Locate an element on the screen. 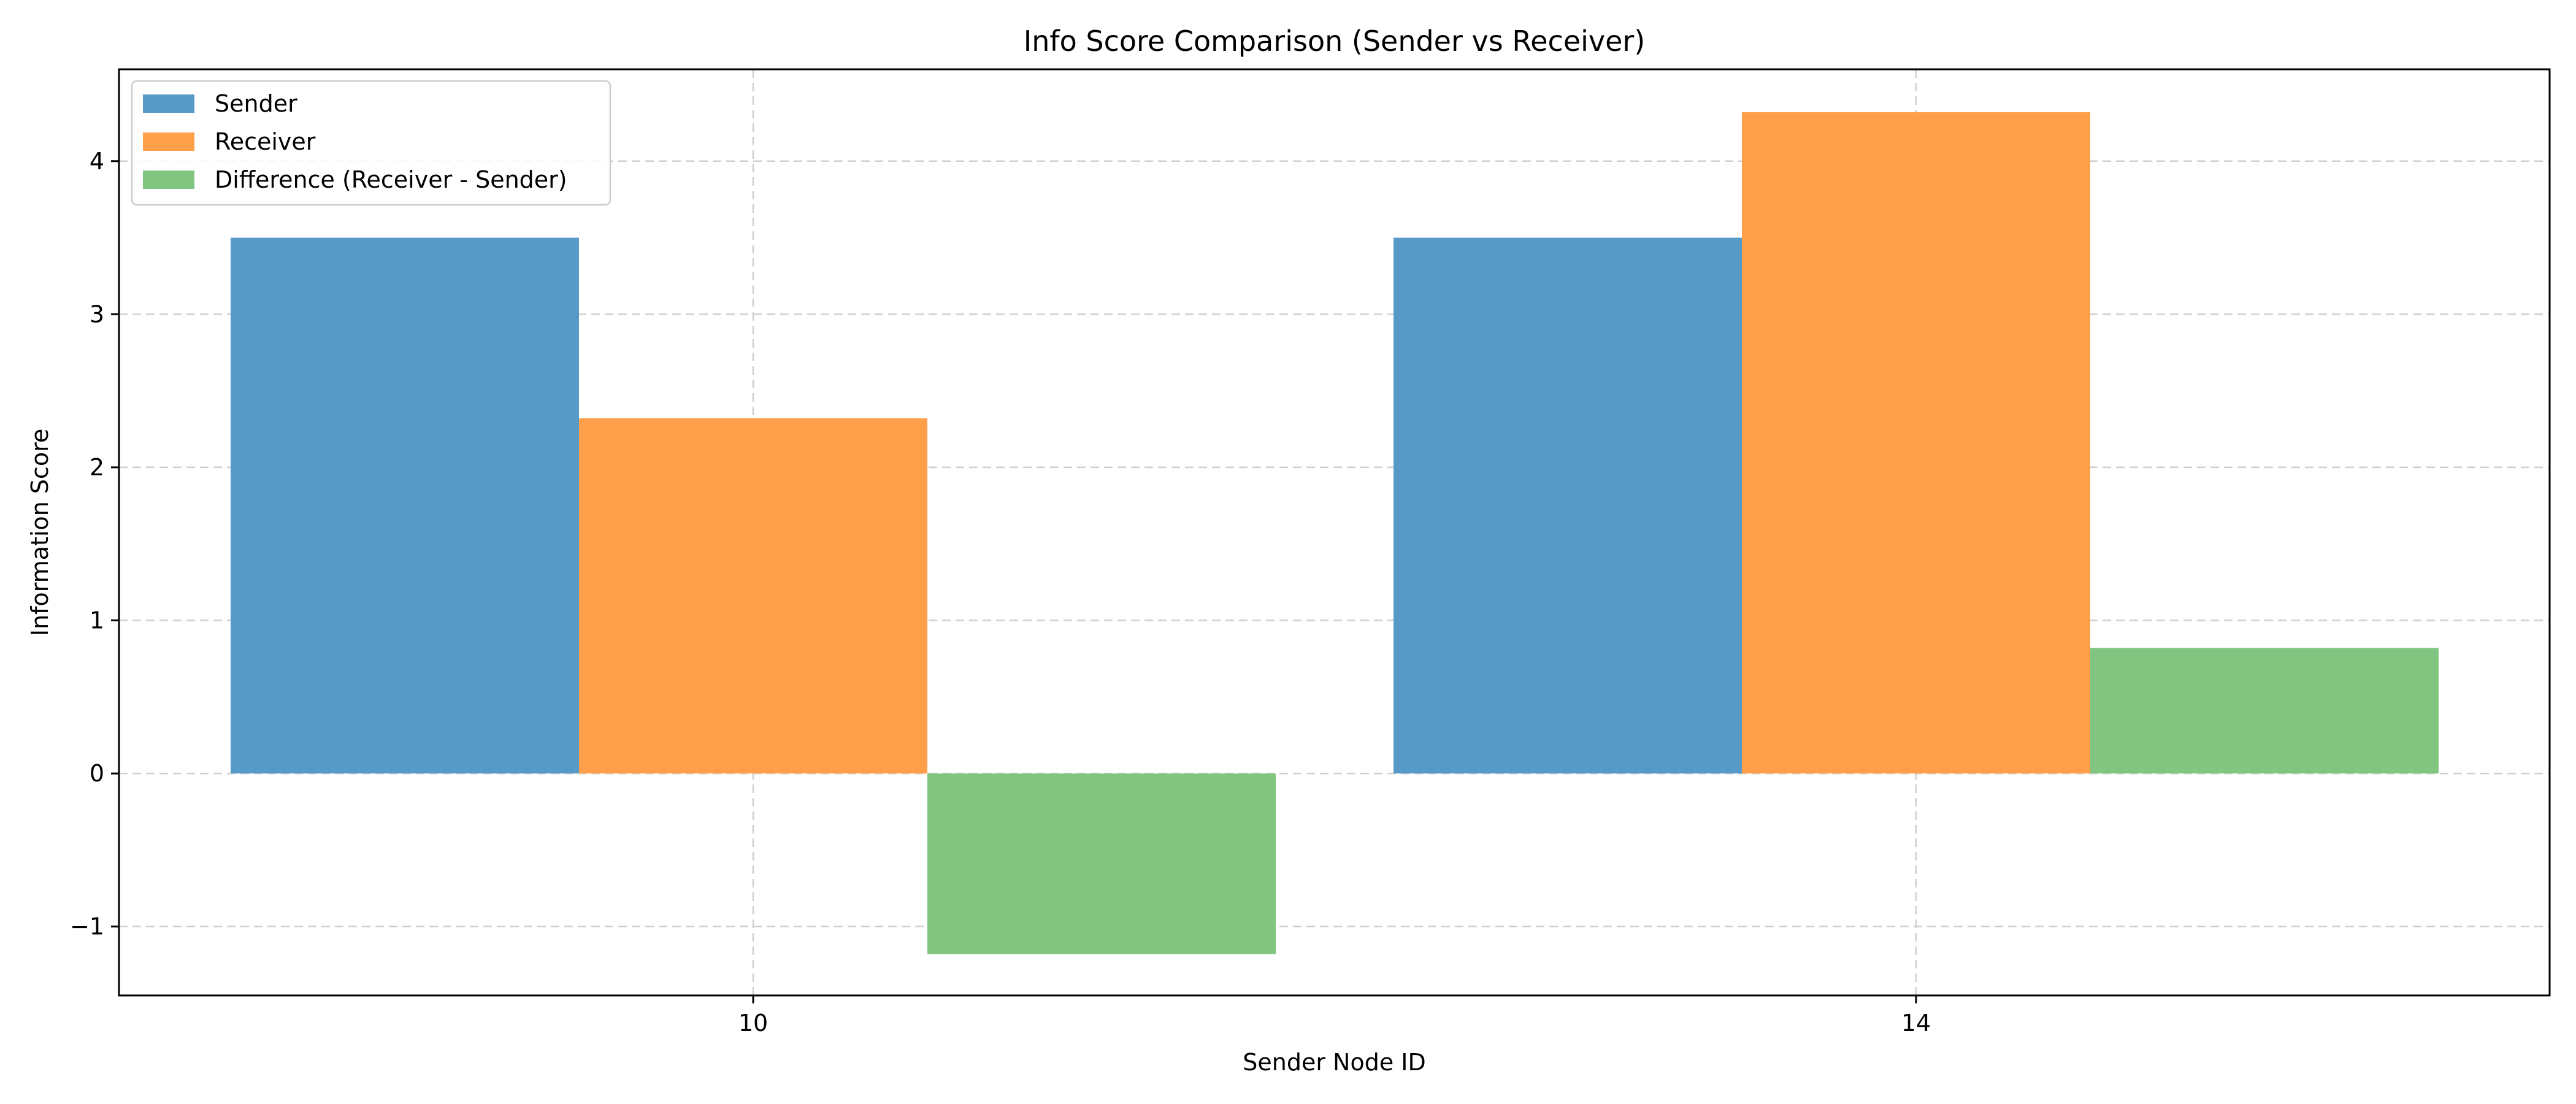 Image resolution: width=2576 pixels, height=1104 pixels. legend-label: Receiver is located at coordinates (265, 141).